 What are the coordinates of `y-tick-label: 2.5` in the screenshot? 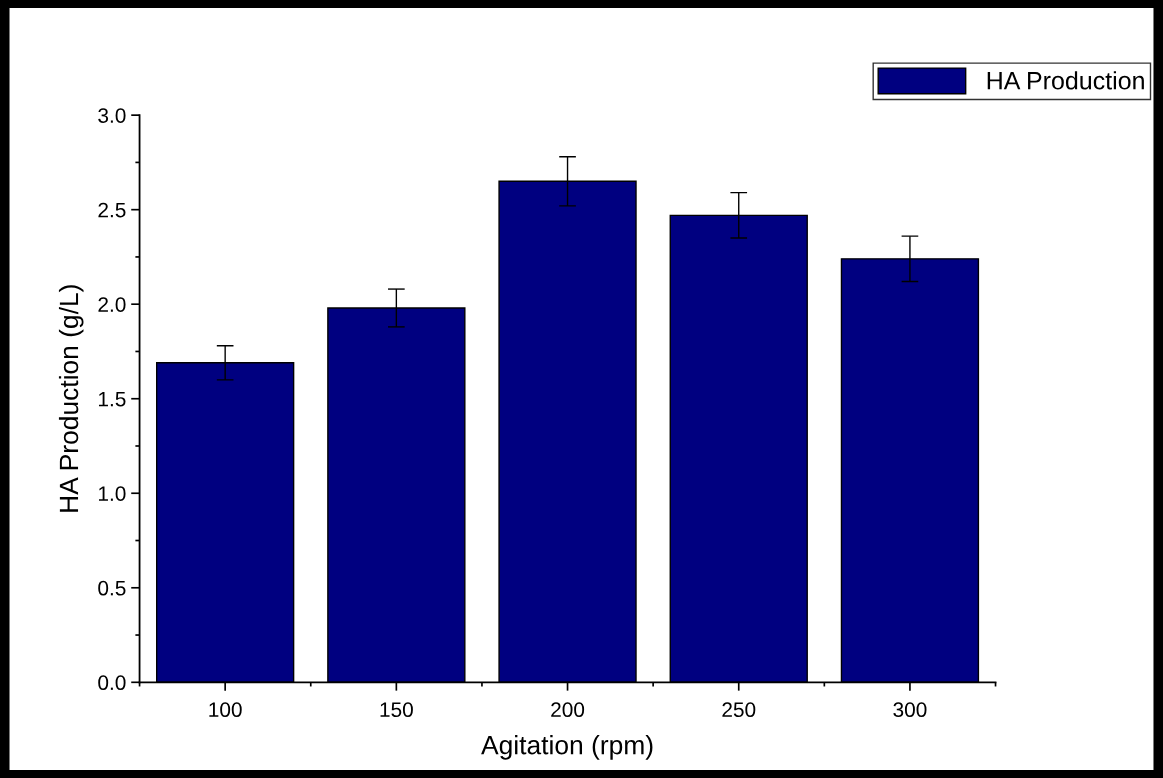 It's located at (112, 210).